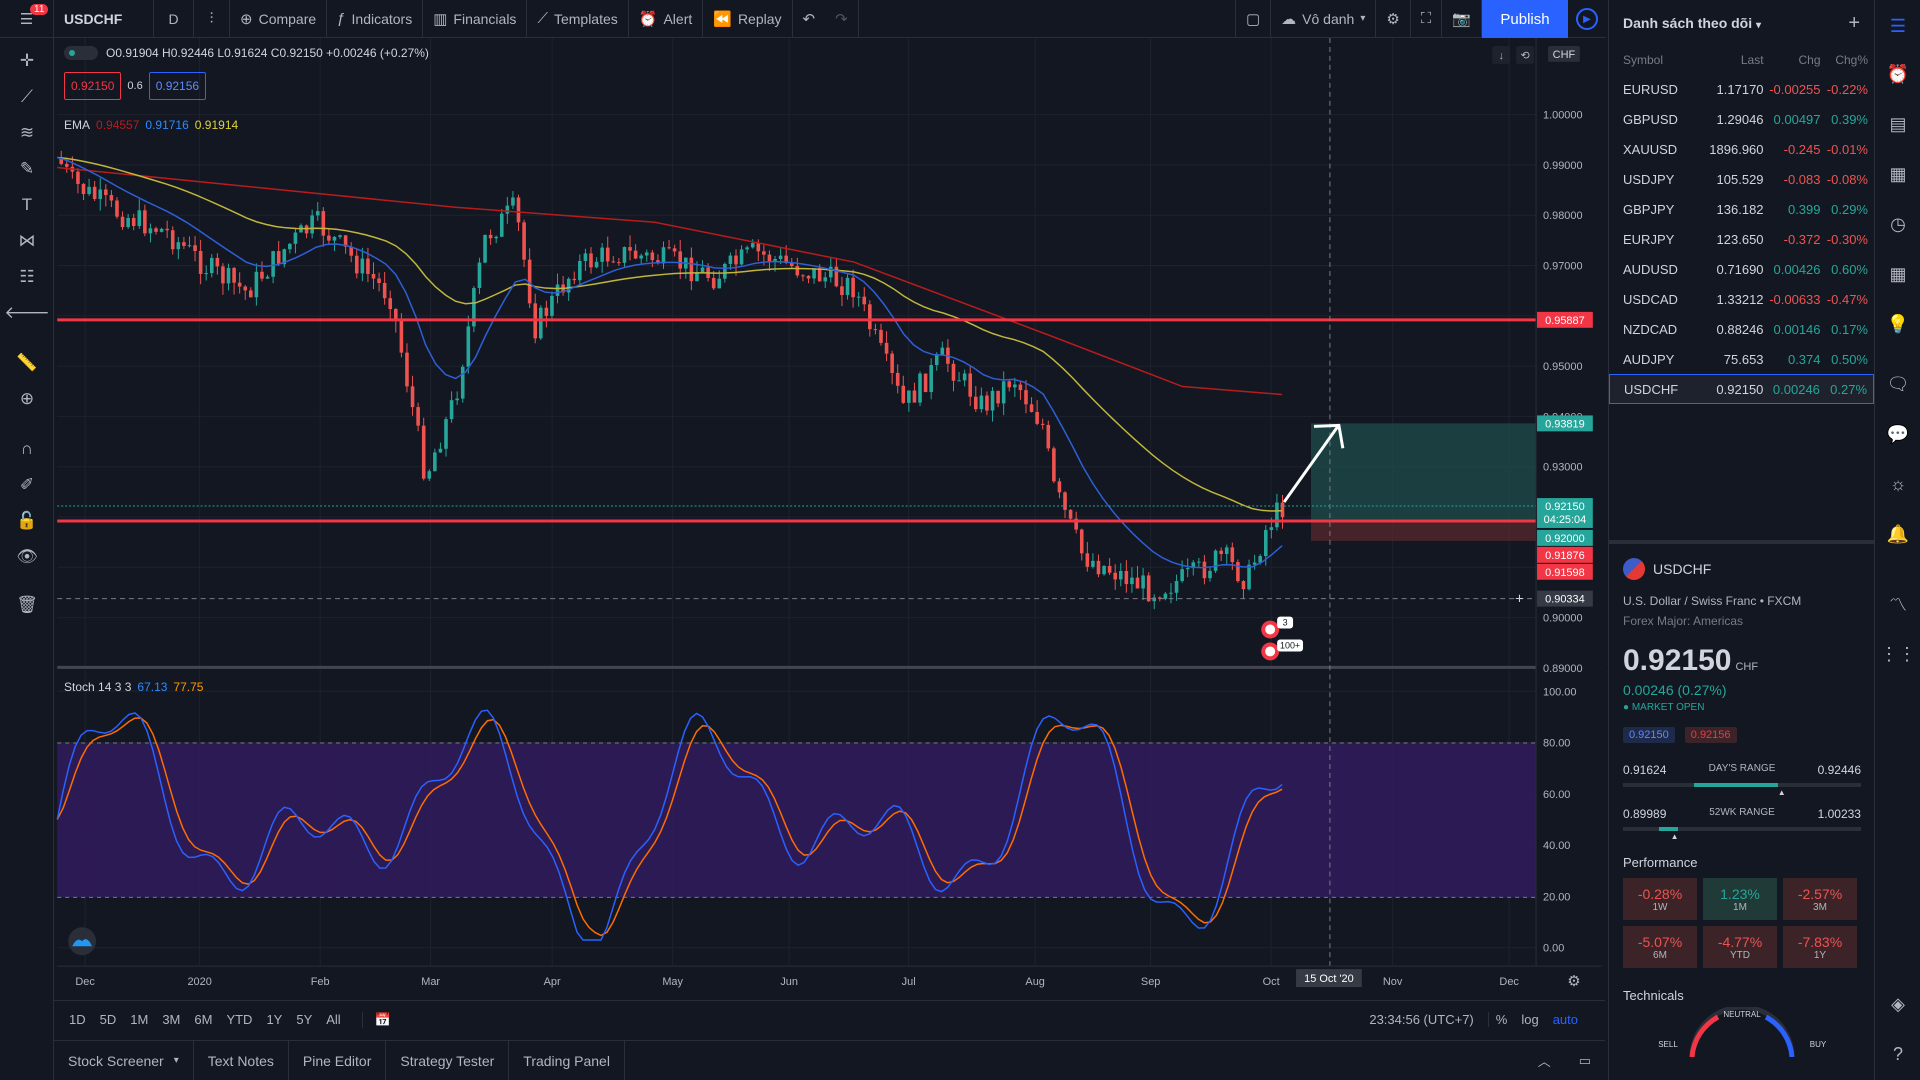 The image size is (1920, 1080). Describe the element at coordinates (1897, 324) in the screenshot. I see `ideas-toggle: 💡` at that location.